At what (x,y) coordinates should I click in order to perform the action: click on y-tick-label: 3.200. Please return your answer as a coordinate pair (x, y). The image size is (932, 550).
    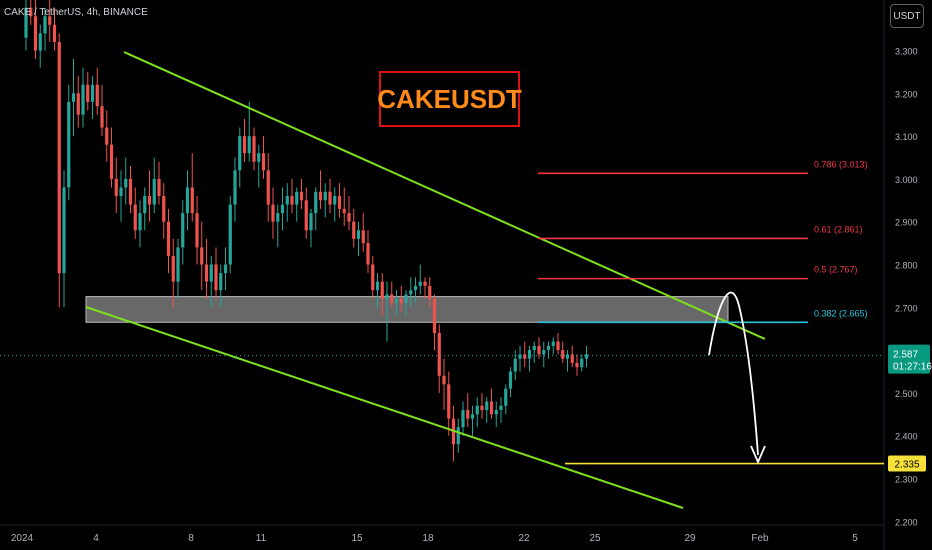
    Looking at the image, I should click on (906, 94).